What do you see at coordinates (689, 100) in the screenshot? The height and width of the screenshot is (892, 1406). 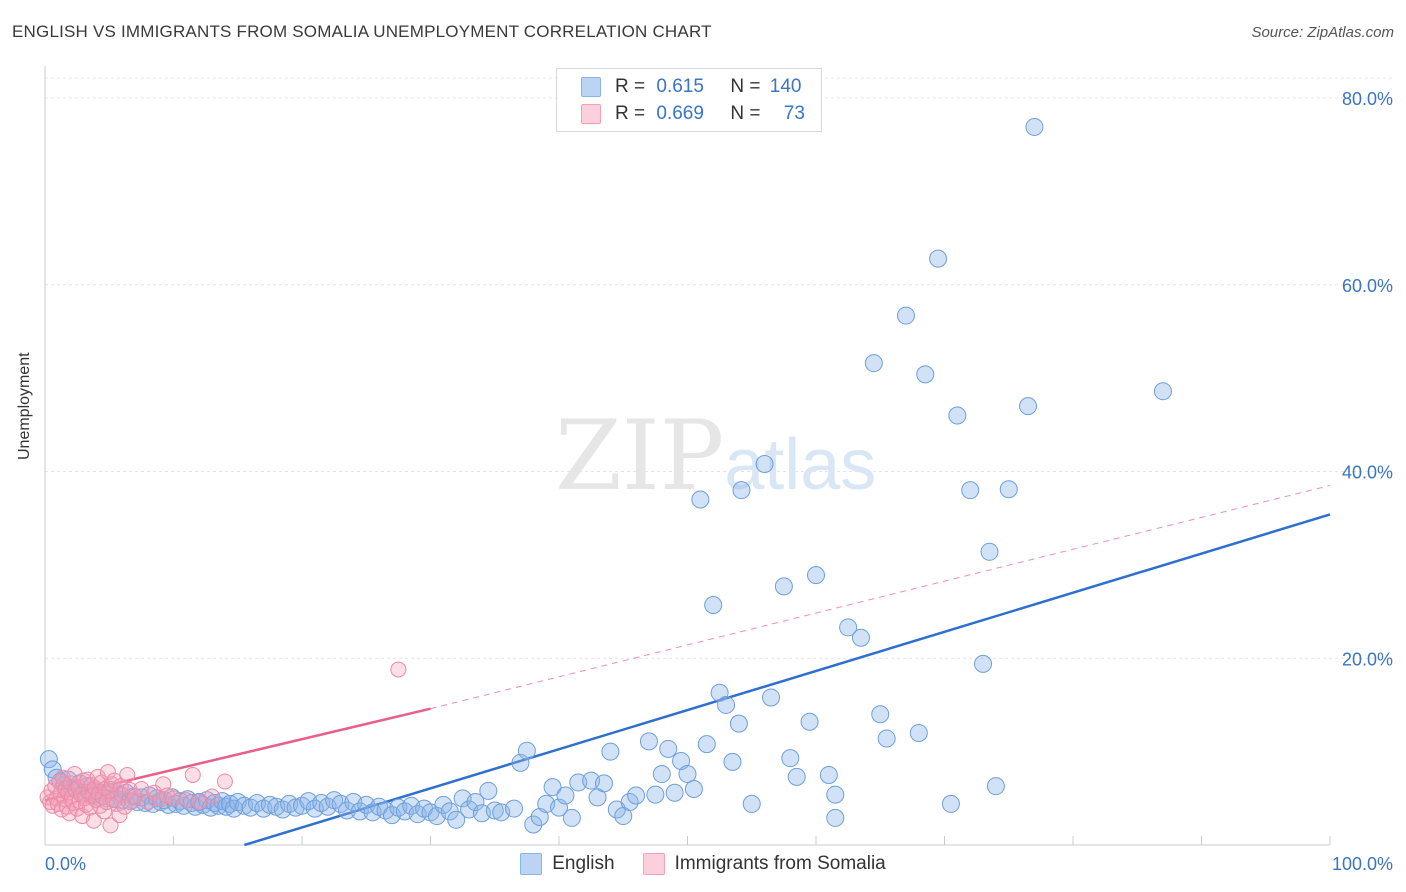 I see `correlation-legend: R = 0.615 N = 140 R = 0.669 N = 73` at bounding box center [689, 100].